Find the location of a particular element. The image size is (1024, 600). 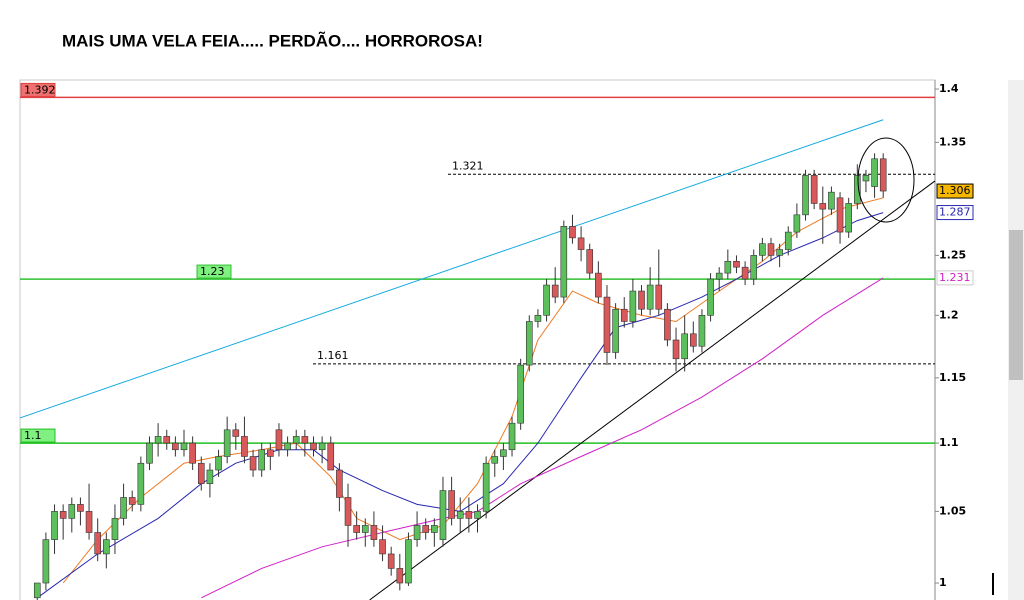

price-tag-label: 1.287 is located at coordinates (955, 212).